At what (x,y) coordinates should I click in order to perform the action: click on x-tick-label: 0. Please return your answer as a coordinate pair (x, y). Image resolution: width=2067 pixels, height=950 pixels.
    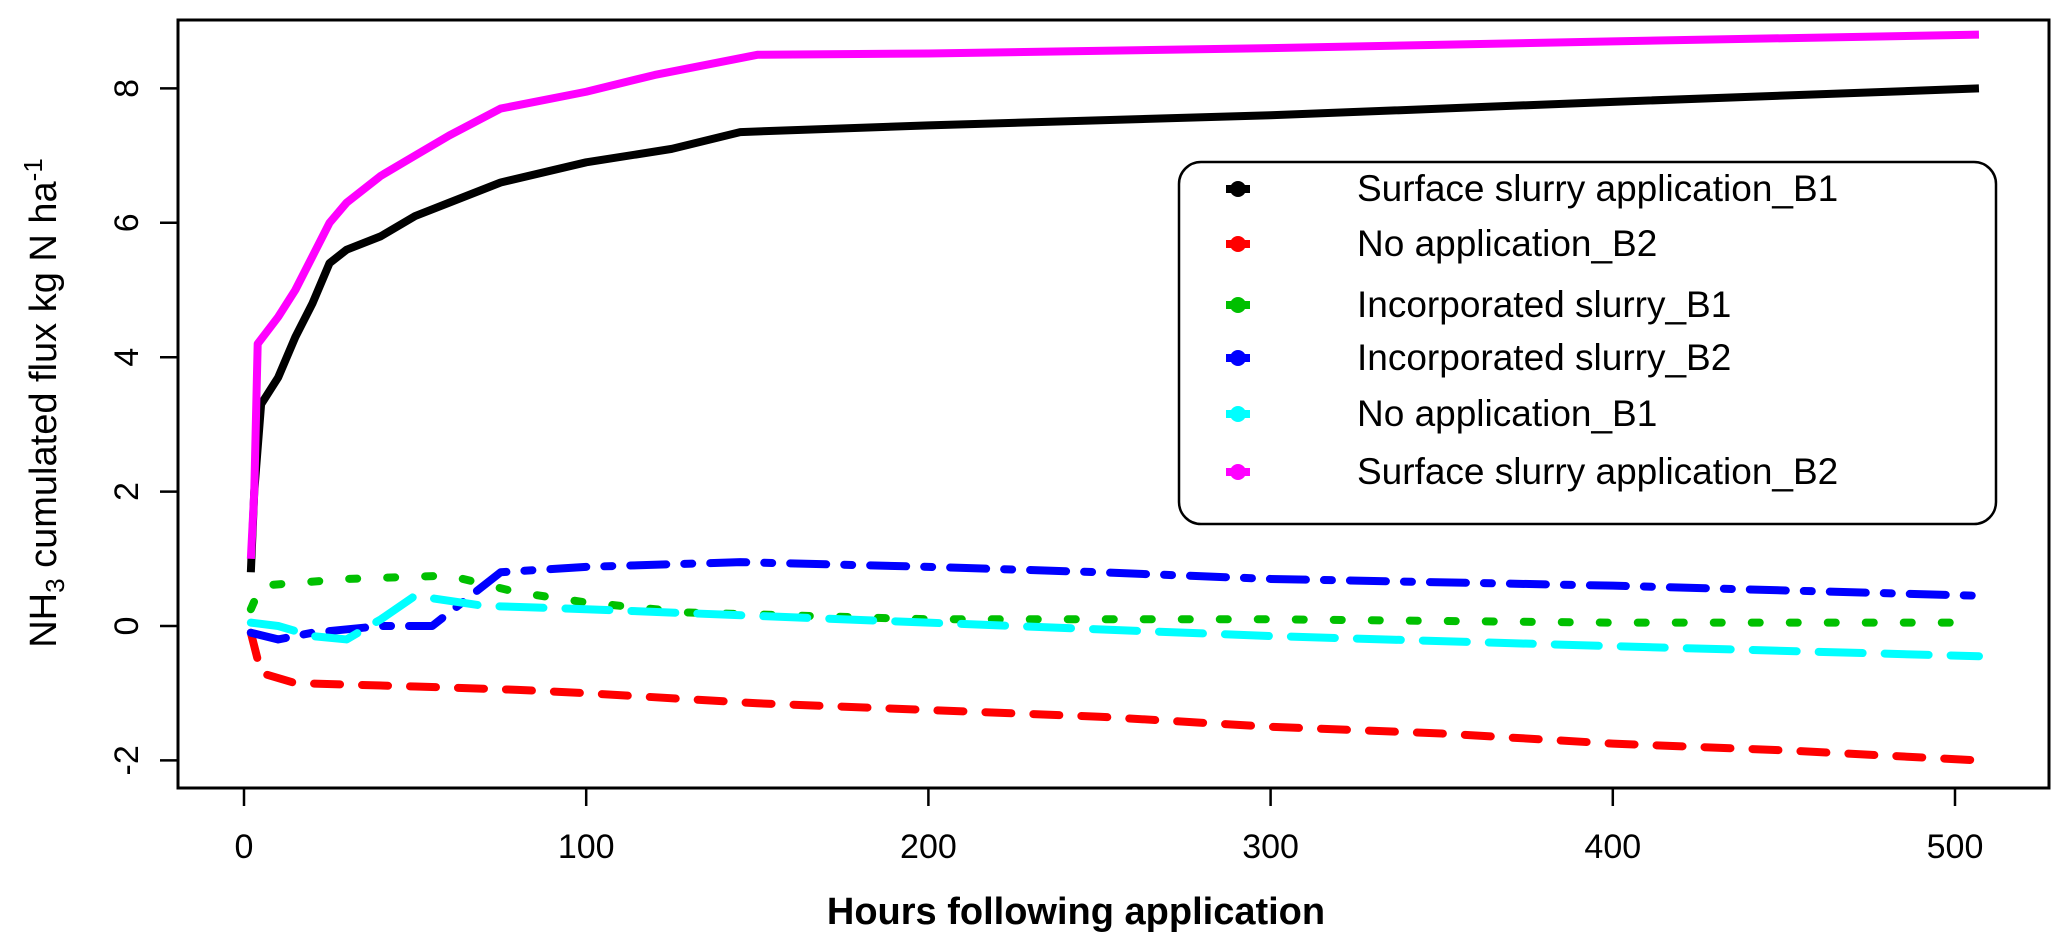
    Looking at the image, I should click on (244, 847).